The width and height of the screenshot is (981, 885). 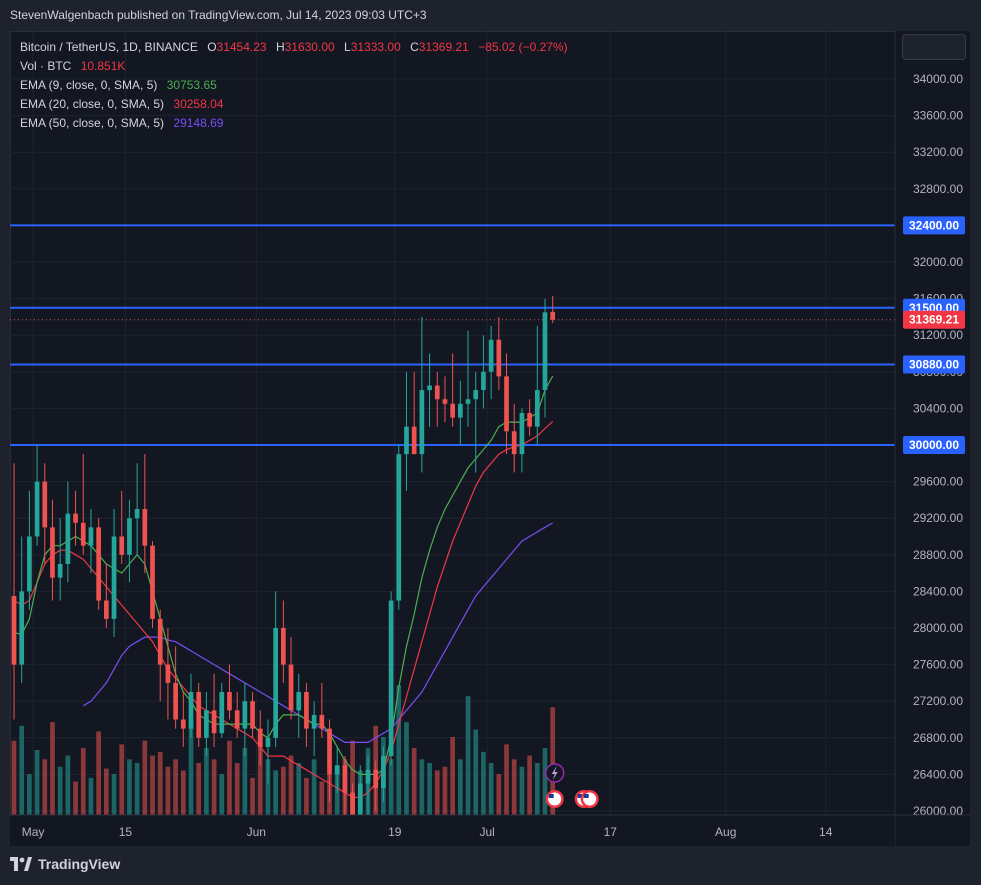 I want to click on volume-label: Vol · BTC, so click(x=46, y=66).